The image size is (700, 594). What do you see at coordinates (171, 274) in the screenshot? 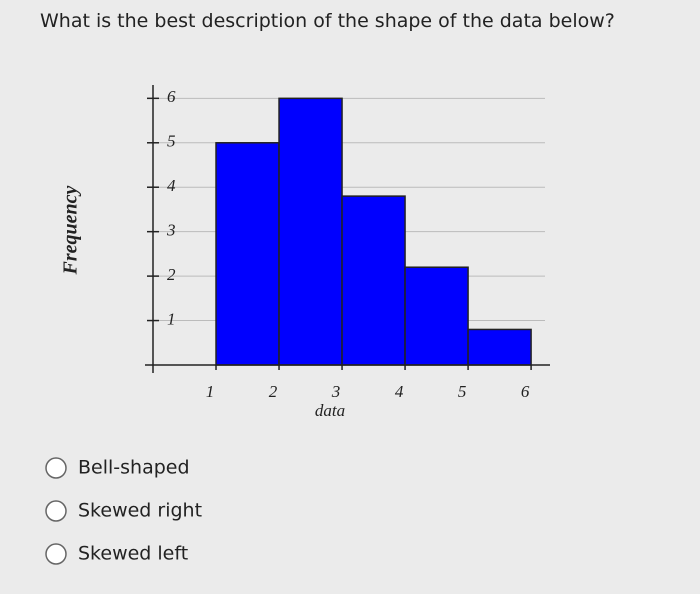
I see `y-tick-label: 2` at bounding box center [171, 274].